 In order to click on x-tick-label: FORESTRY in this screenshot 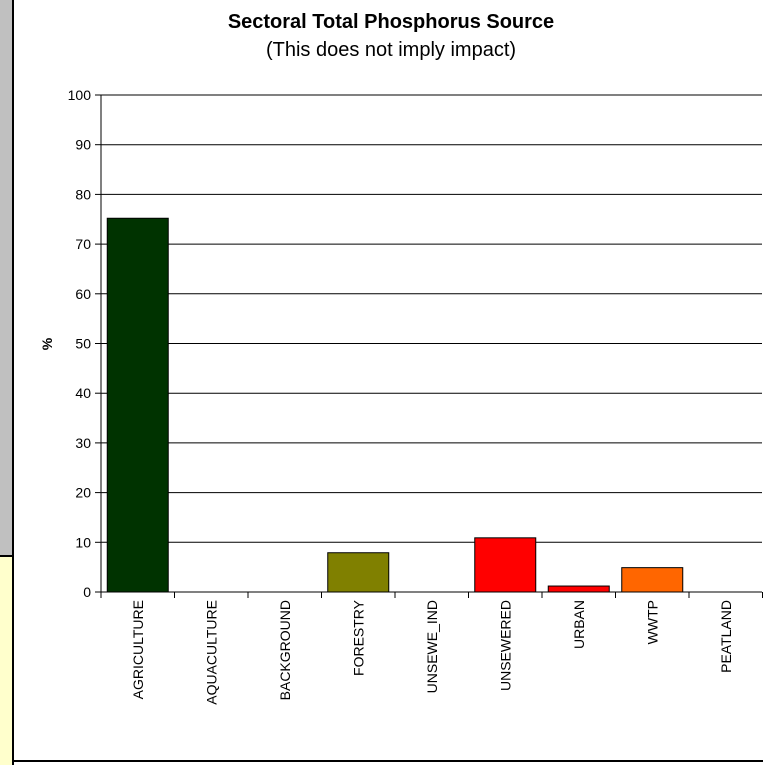, I will do `click(358, 637)`.